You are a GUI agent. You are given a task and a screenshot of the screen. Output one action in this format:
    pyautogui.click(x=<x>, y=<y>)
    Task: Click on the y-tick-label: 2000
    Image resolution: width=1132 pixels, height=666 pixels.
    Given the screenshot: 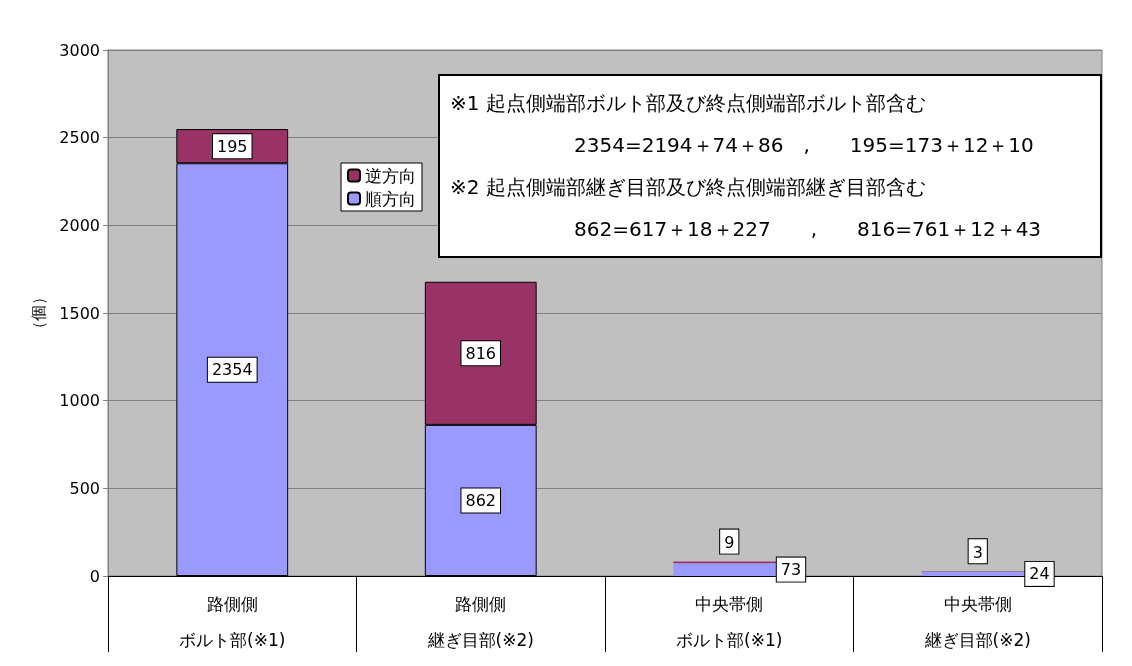 What is the action you would take?
    pyautogui.click(x=79, y=225)
    